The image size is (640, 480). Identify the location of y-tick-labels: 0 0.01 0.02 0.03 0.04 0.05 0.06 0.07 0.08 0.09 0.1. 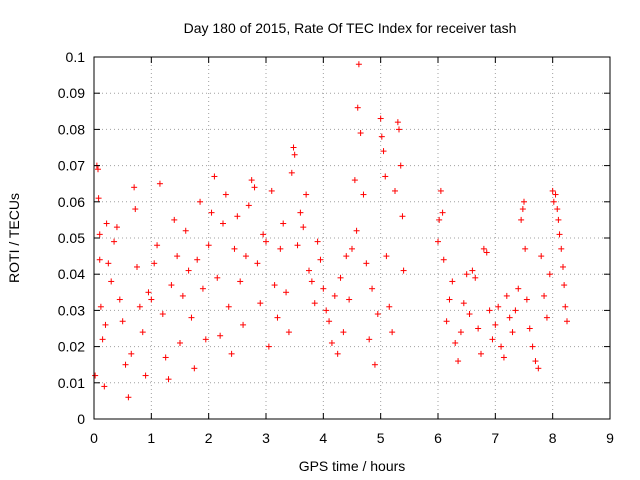
(71, 238).